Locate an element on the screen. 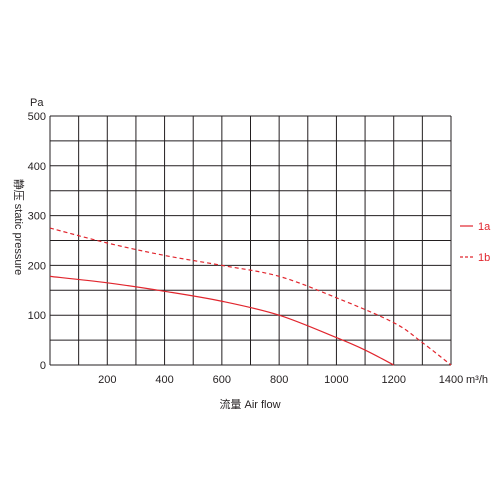  y-axis-label: 静压 static pressure is located at coordinates (19, 227).